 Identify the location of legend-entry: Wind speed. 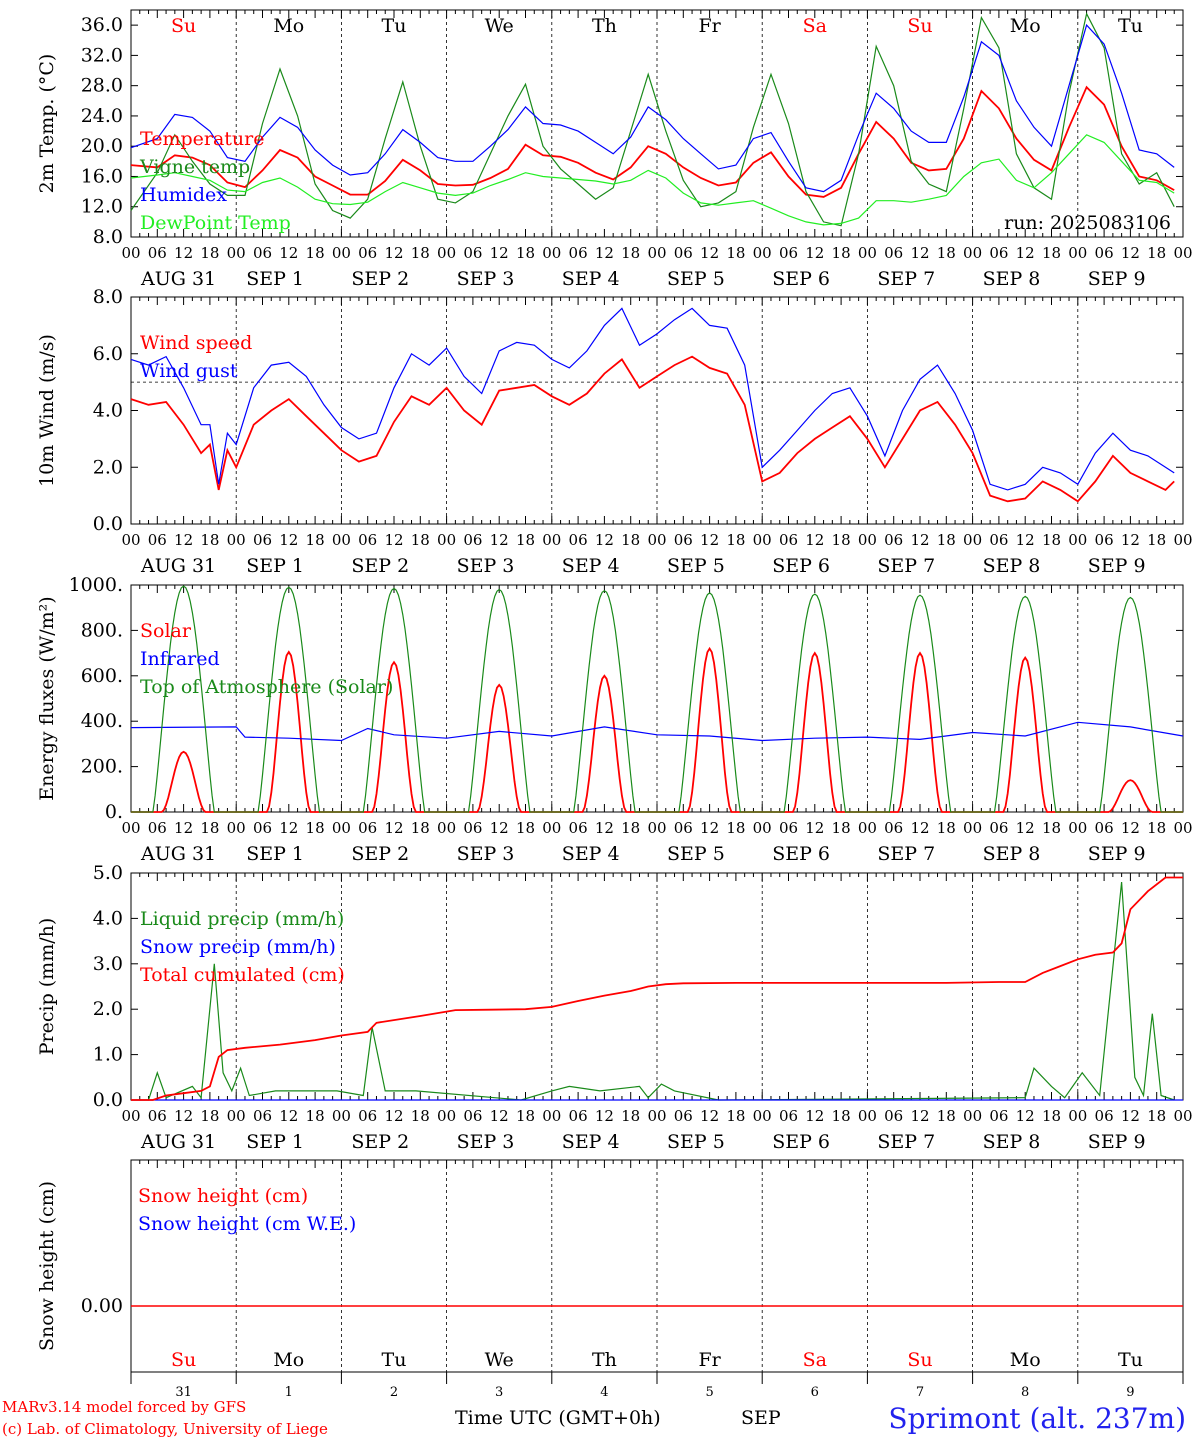
(196, 343).